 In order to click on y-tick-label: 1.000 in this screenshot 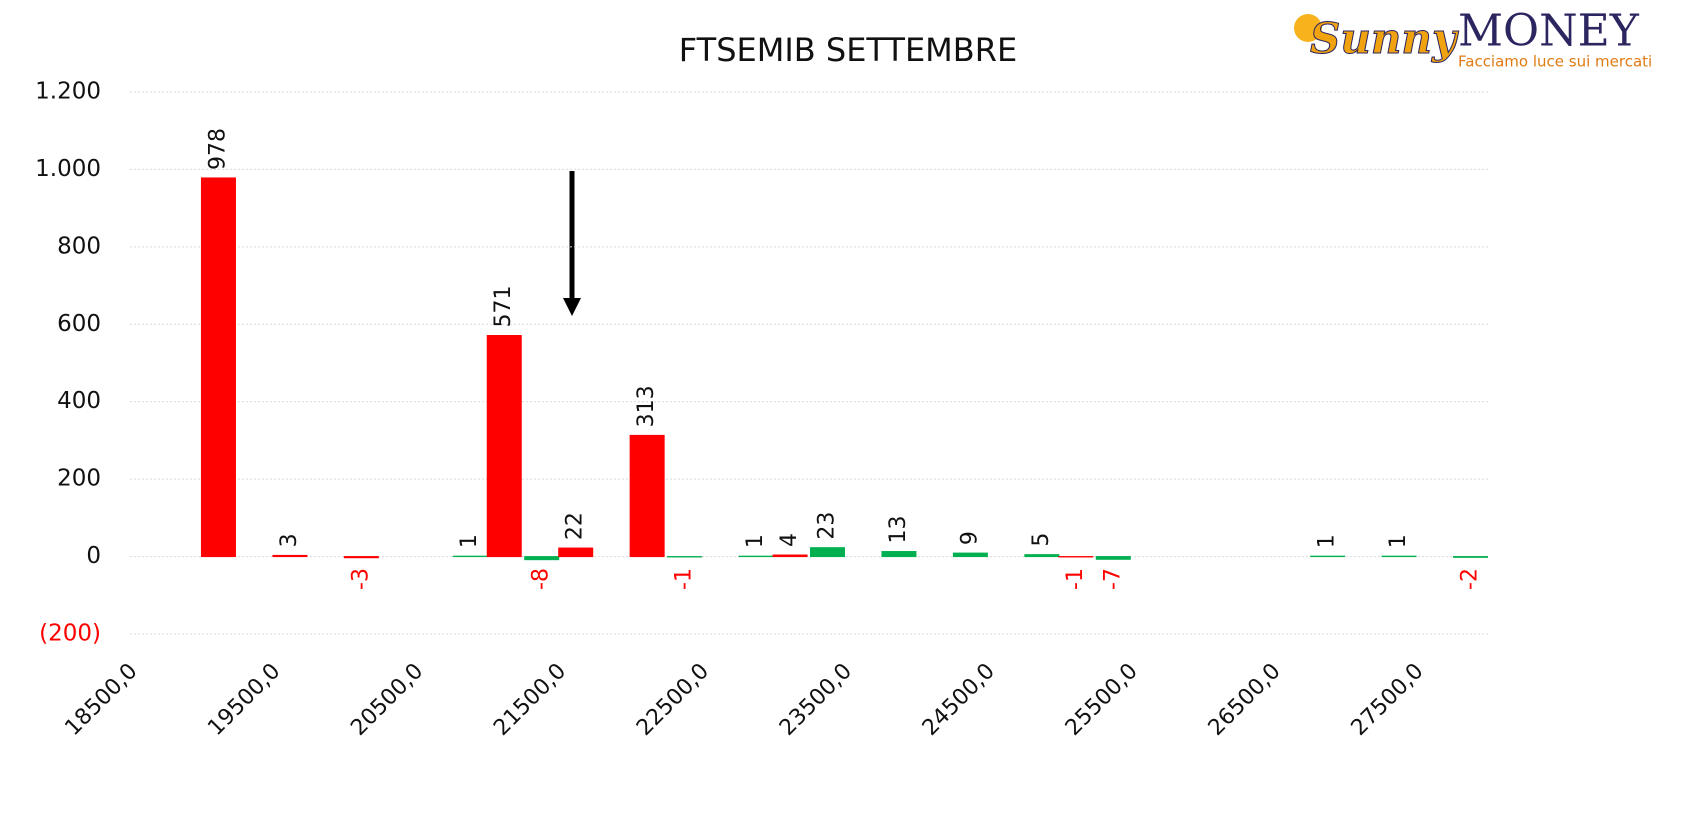, I will do `click(68, 169)`.